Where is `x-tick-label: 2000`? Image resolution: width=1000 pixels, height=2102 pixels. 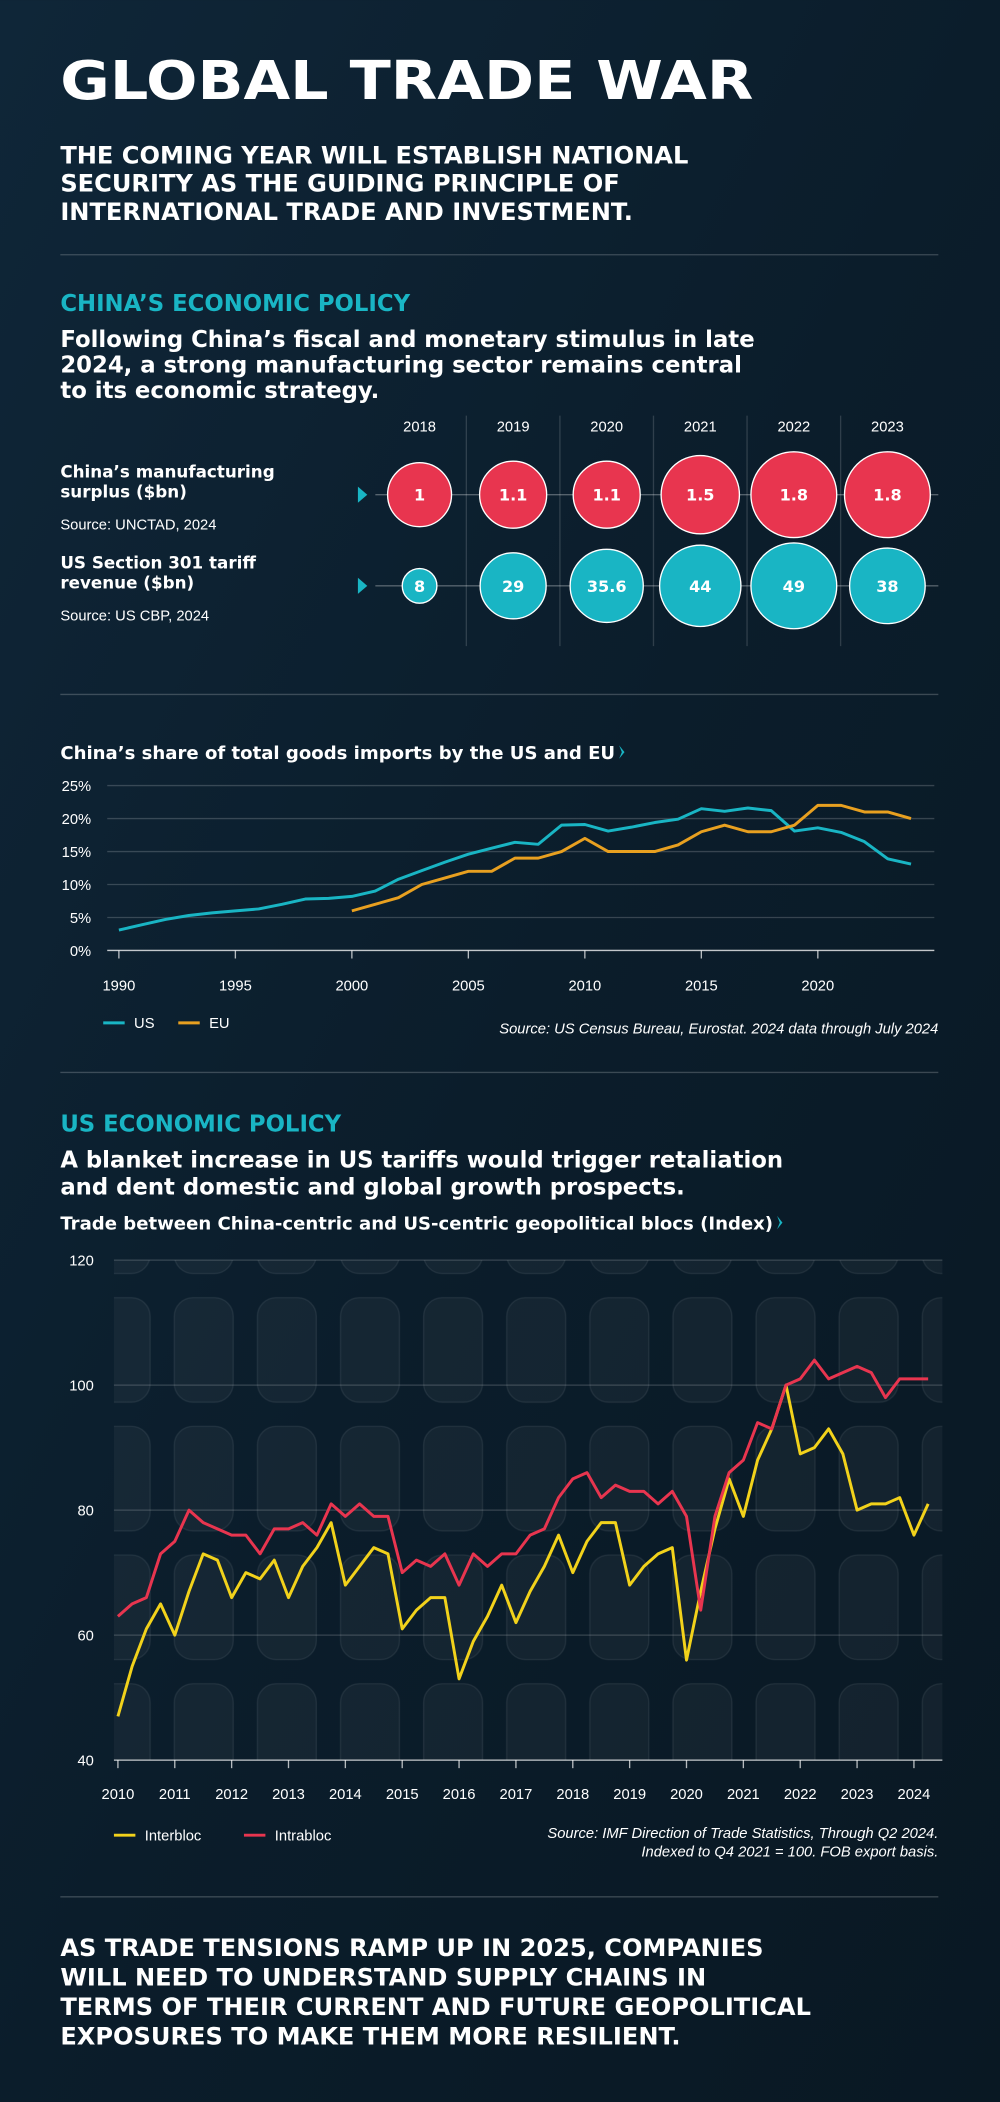
x-tick-label: 2000 is located at coordinates (351, 987).